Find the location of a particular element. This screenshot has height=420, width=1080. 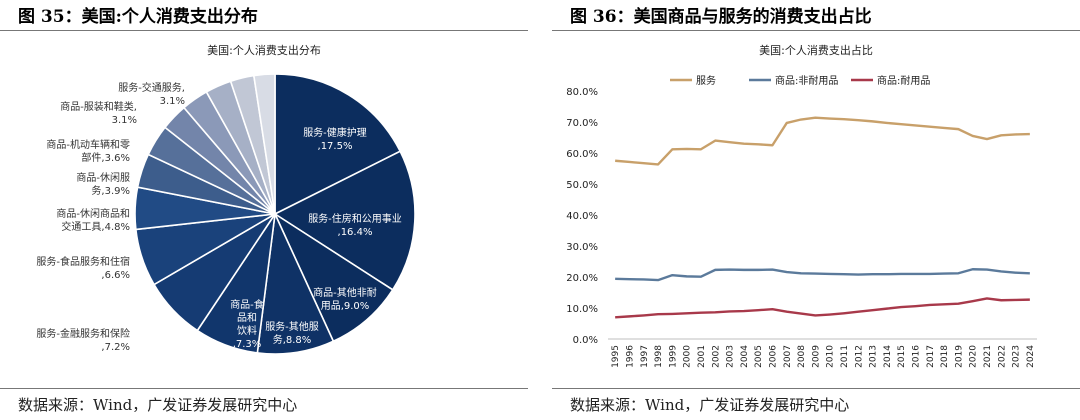

x-tick-label: 2003 is located at coordinates (731, 356).